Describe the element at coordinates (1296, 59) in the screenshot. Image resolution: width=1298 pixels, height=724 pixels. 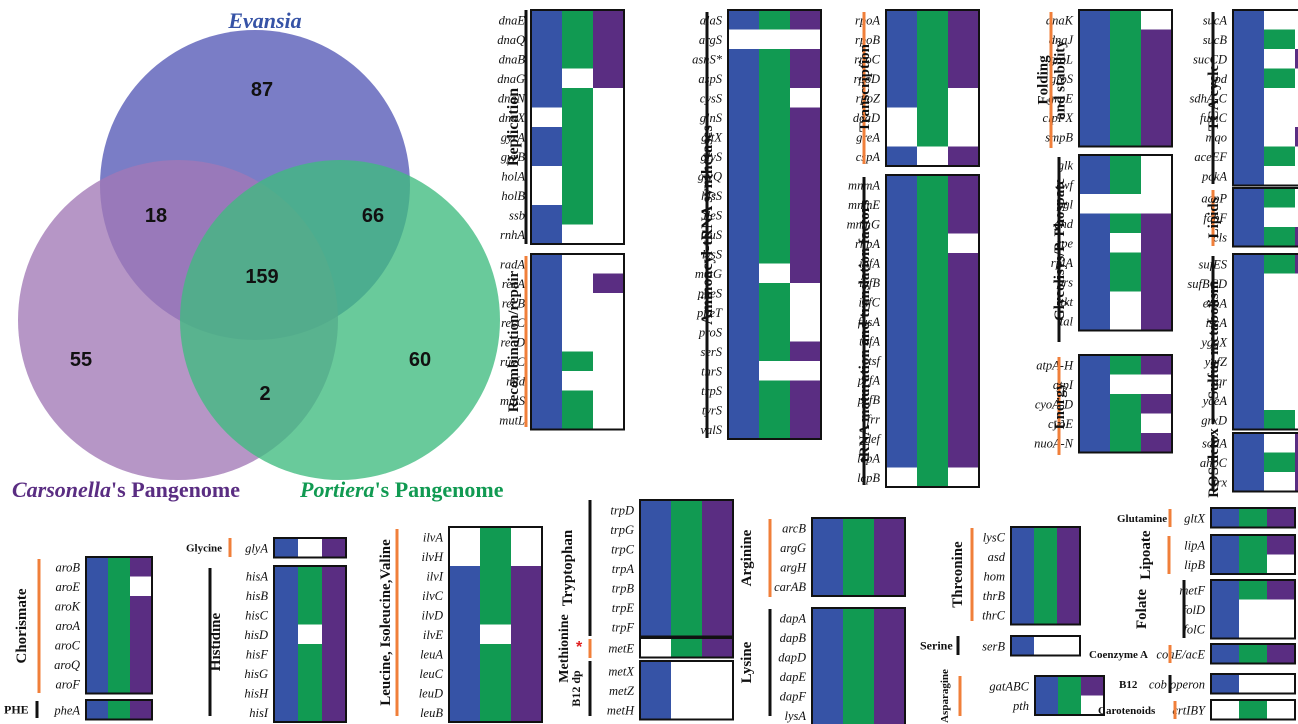
I see `cell-sucCD-carsonella` at that location.